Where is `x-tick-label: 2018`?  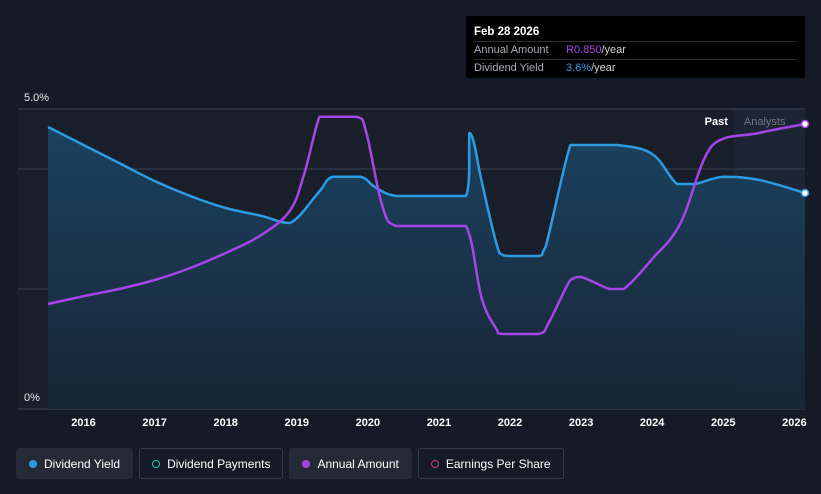
x-tick-label: 2018 is located at coordinates (225, 423).